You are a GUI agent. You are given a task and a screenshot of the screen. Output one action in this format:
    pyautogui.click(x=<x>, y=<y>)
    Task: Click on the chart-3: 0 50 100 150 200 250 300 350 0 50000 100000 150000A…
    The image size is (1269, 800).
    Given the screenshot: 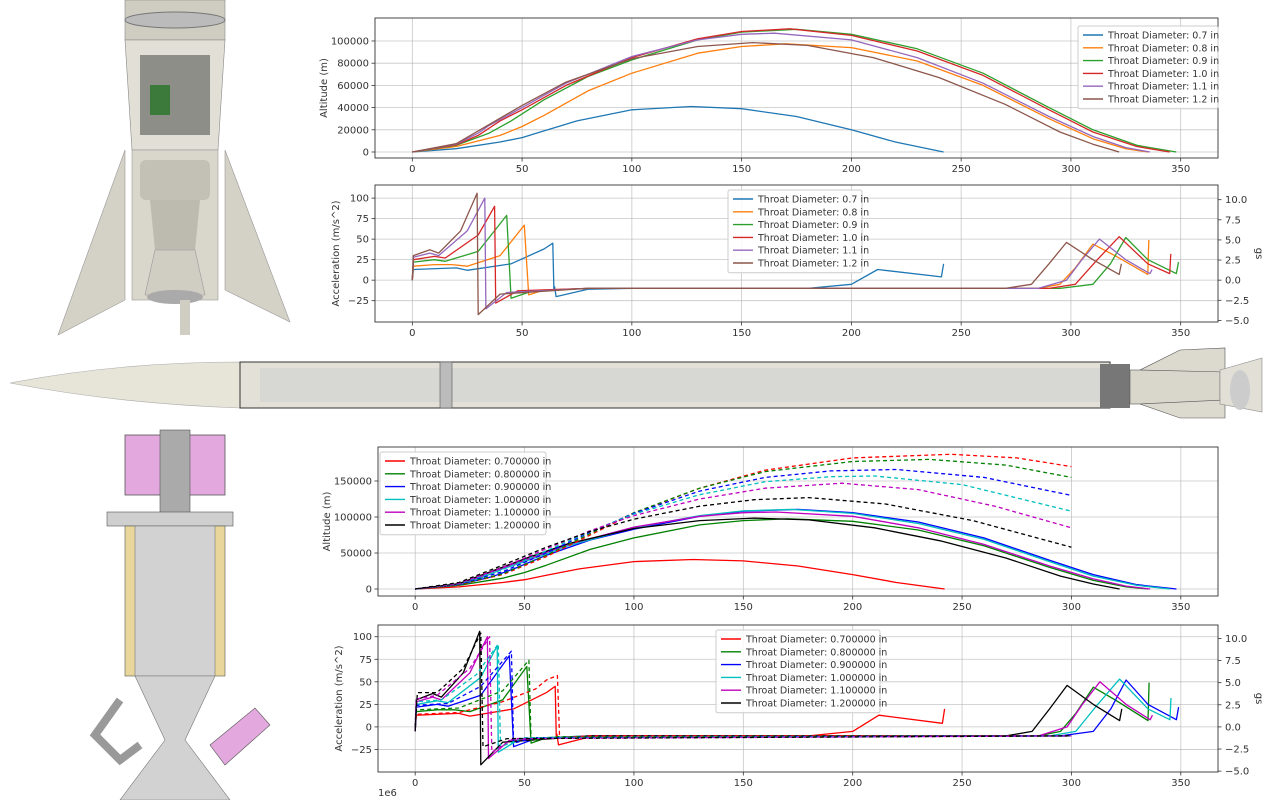 What is the action you would take?
    pyautogui.click(x=770, y=529)
    